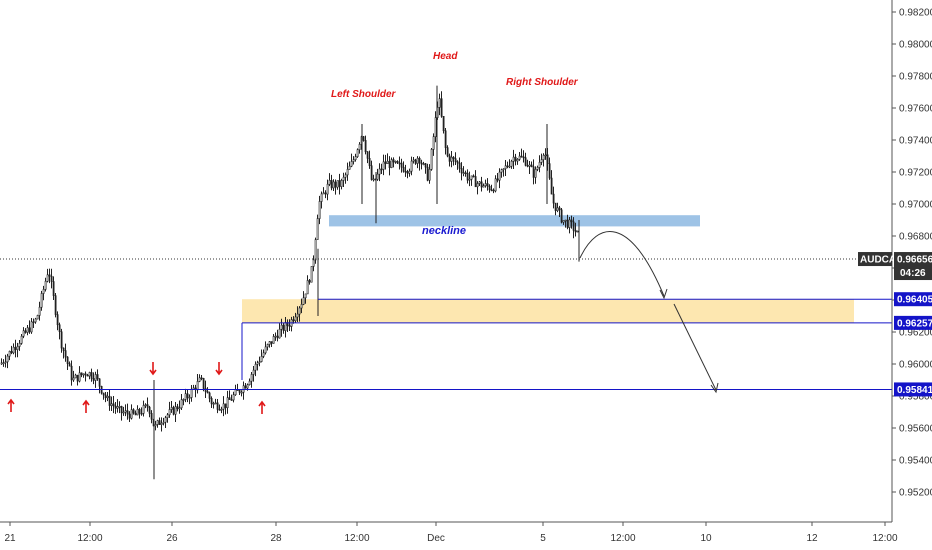 The image size is (932, 550). What do you see at coordinates (89, 538) in the screenshot?
I see `x-tick-label: 12:00` at bounding box center [89, 538].